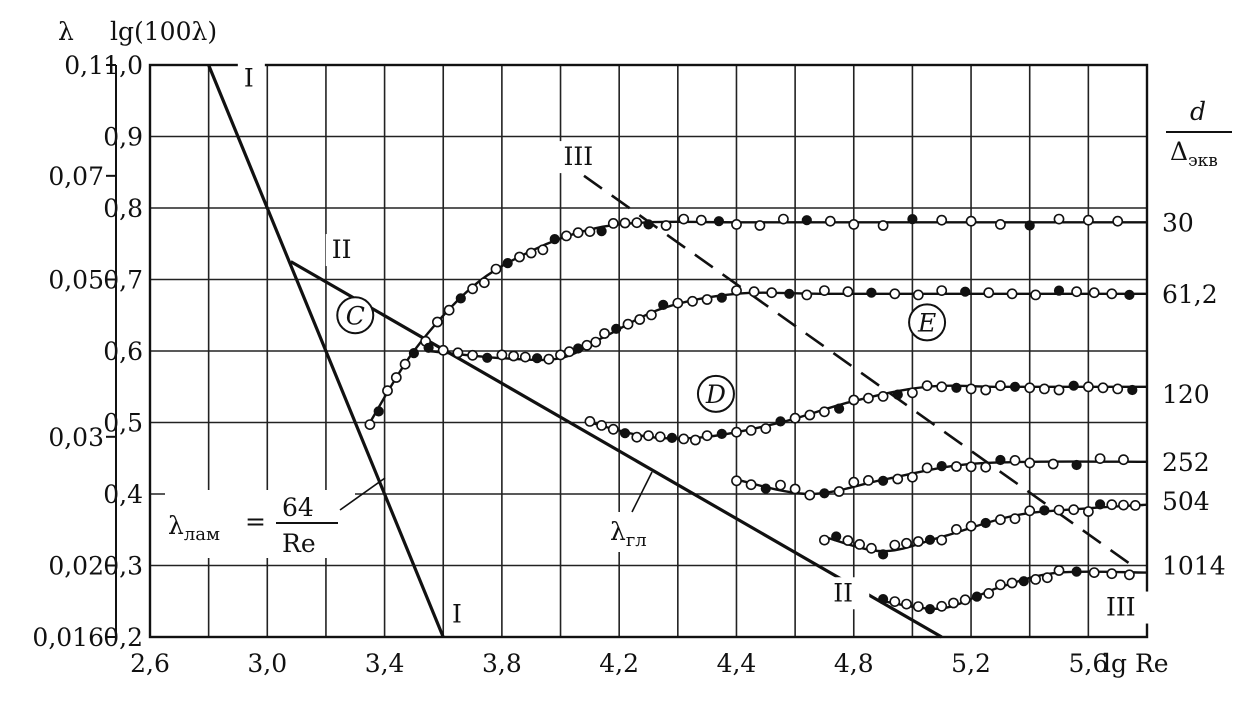 The width and height of the screenshot is (1250, 703). What do you see at coordinates (123, 137) in the screenshot?
I see `y-tick-label: 0,9` at bounding box center [123, 137].